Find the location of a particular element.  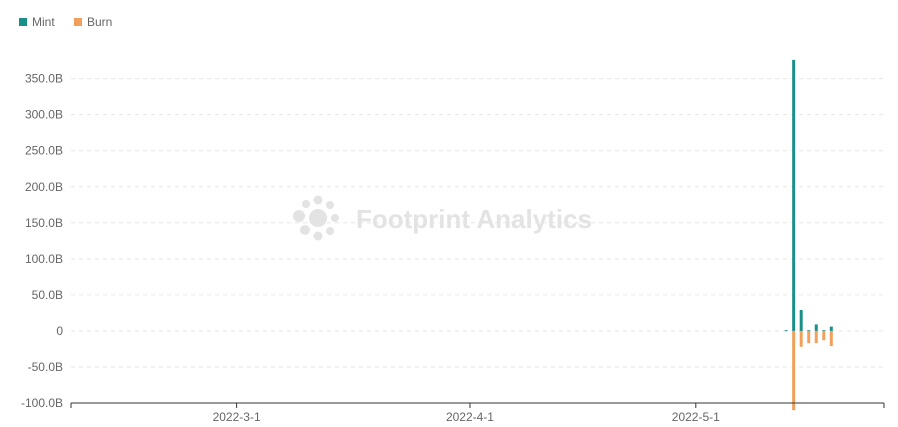

x-tick-label: 2022-5-1 is located at coordinates (696, 417).